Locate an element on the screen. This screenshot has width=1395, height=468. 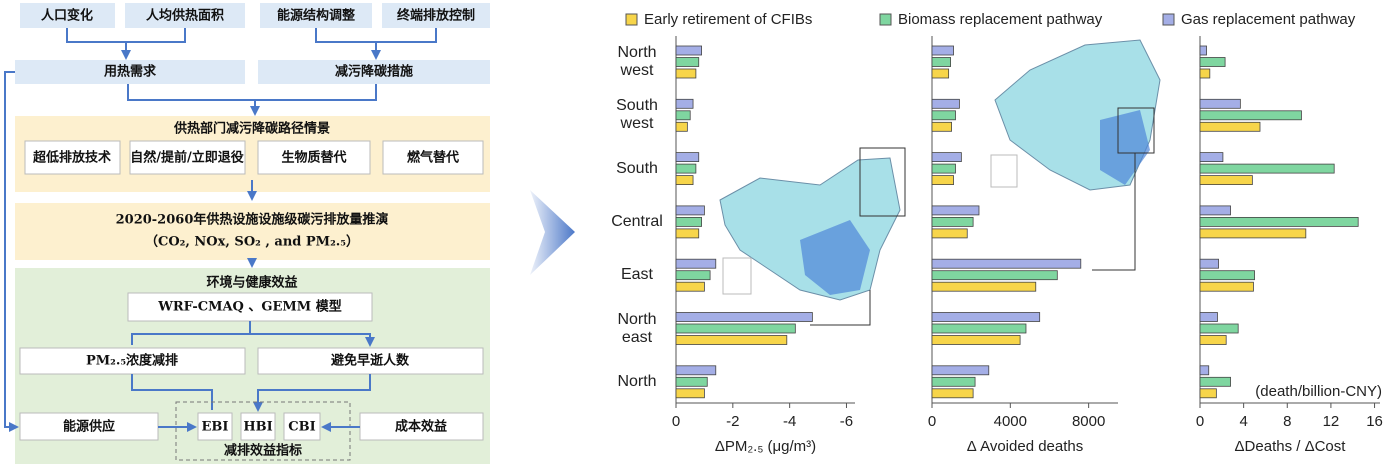
node-label: PM₂.₅浓度减排 is located at coordinates (132, 361).